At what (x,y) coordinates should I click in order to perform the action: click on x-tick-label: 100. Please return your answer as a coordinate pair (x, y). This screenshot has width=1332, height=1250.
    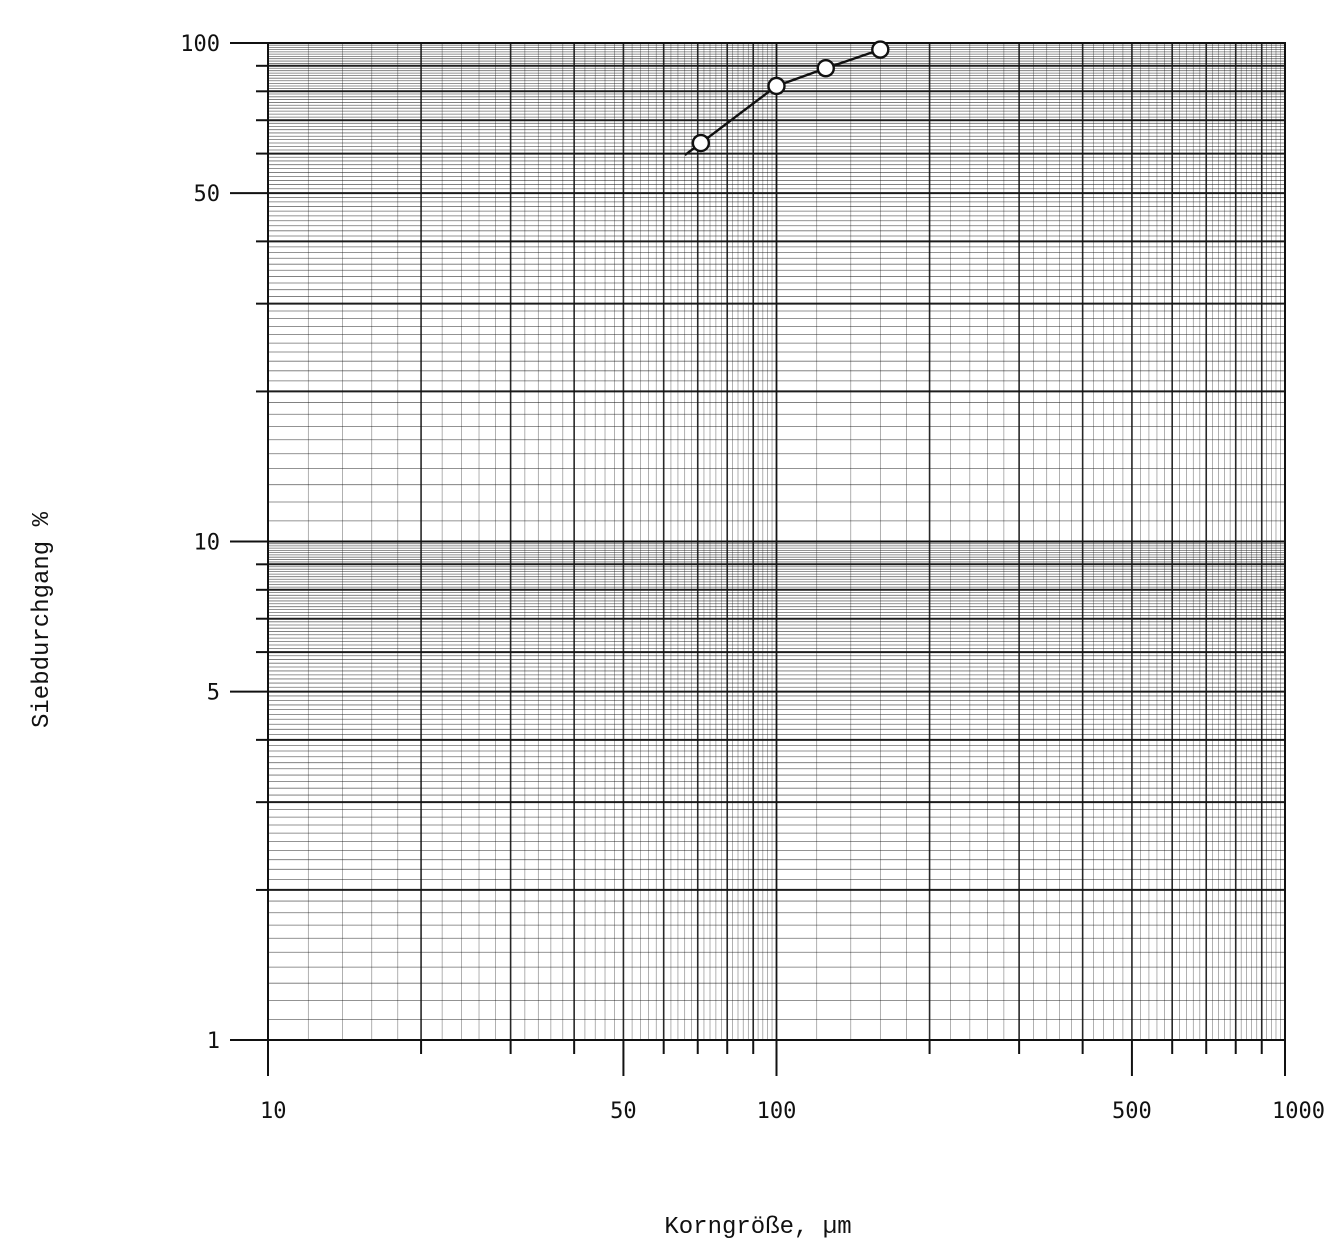
    Looking at the image, I should click on (777, 1111).